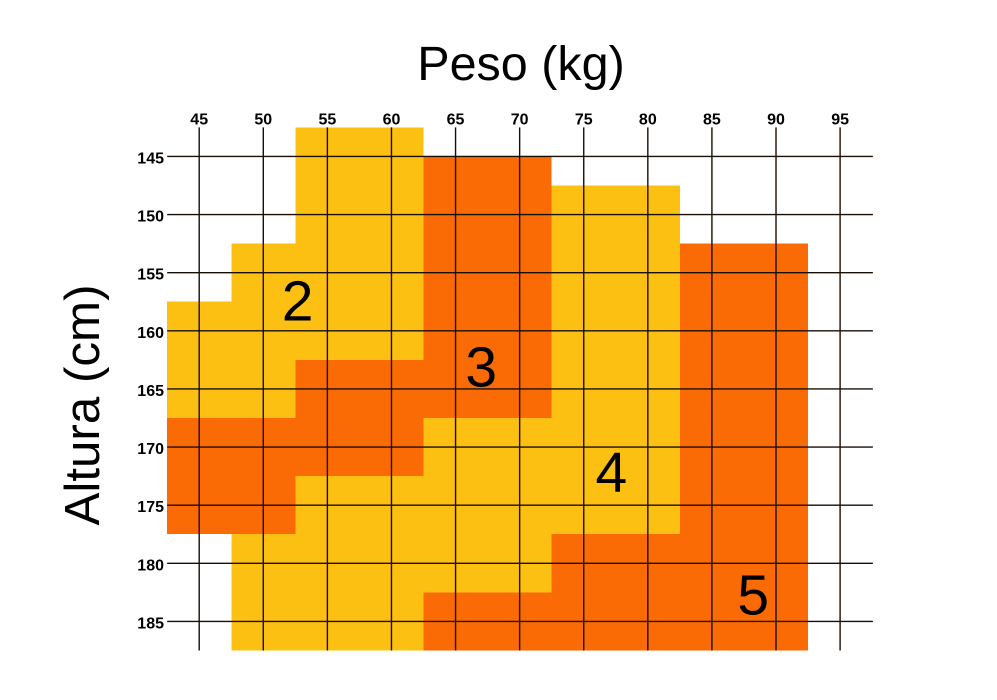 The image size is (997, 700). I want to click on svg-text: 2, so click(298, 301).